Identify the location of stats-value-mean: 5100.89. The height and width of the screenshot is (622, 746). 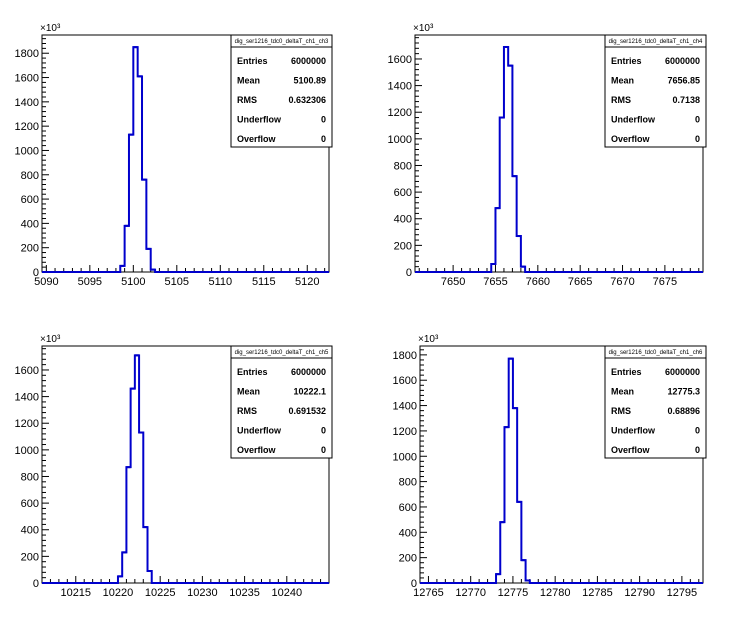
(309, 81).